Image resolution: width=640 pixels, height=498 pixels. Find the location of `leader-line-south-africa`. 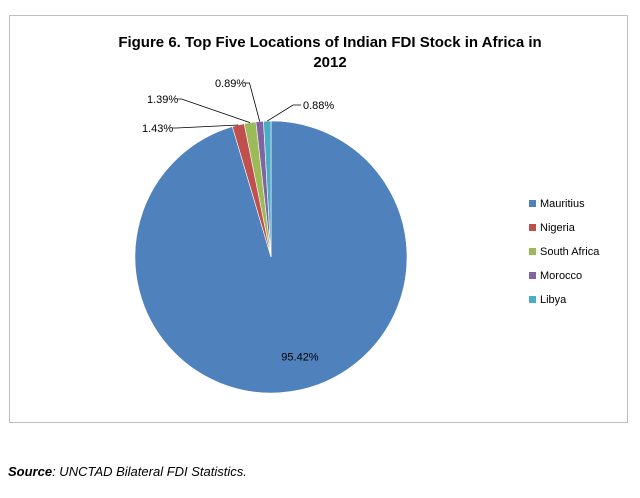

leader-line-south-africa is located at coordinates (214, 111).